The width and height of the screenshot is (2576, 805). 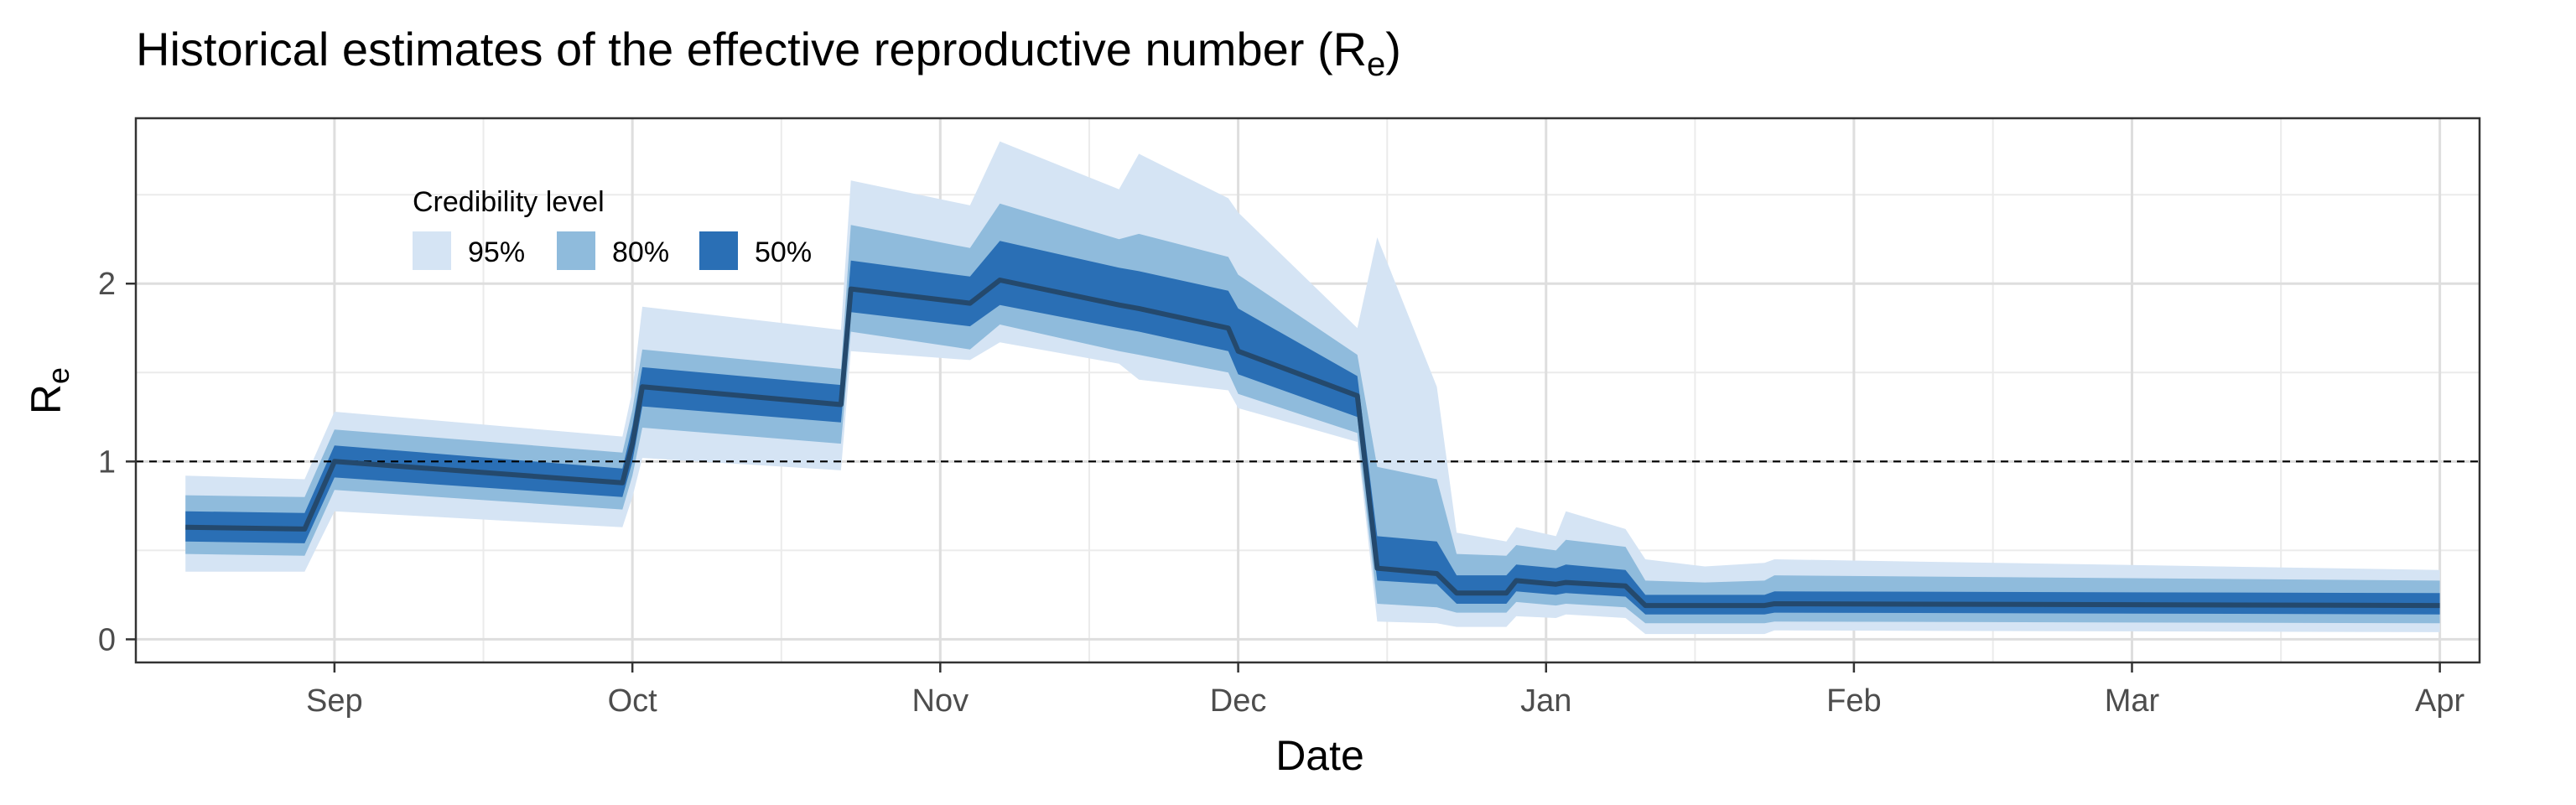 I want to click on x-tick-label: Feb, so click(x=1853, y=701).